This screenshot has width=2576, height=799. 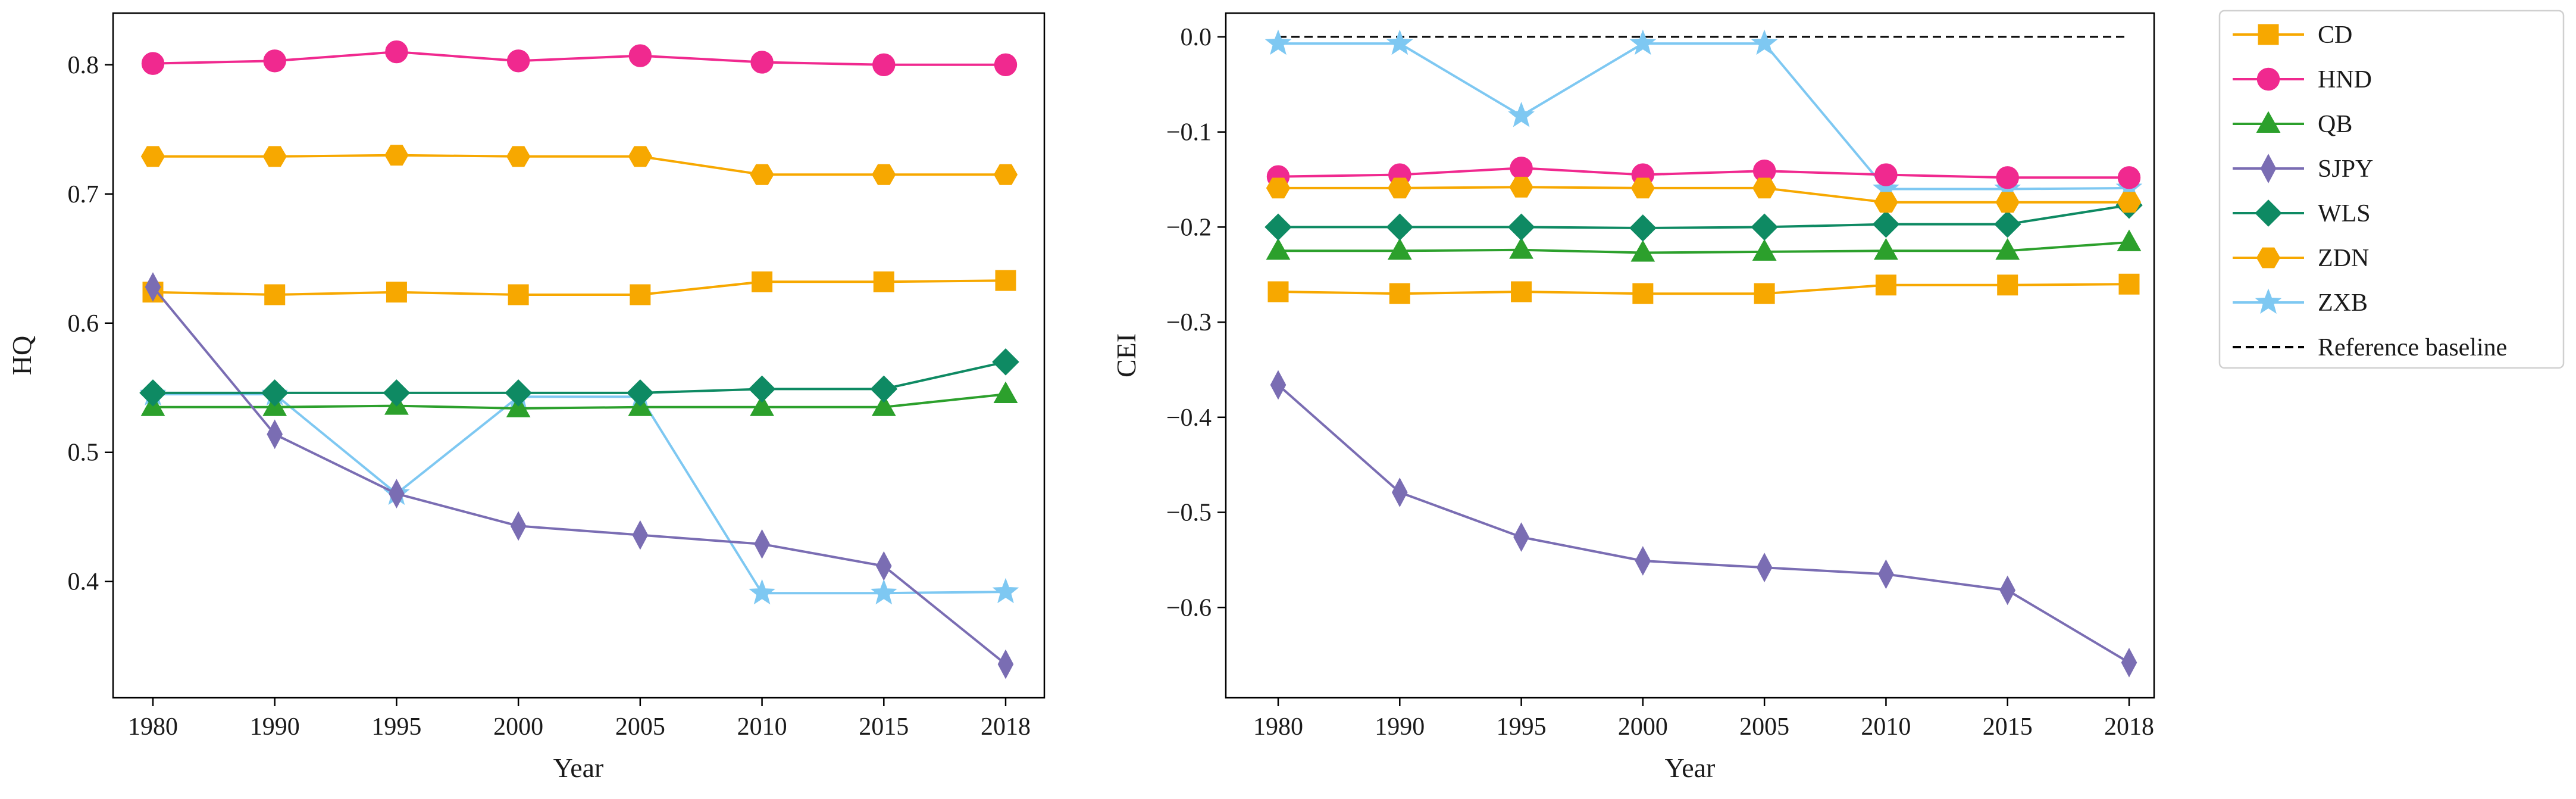 What do you see at coordinates (1703, 719) in the screenshot?
I see `cei-x-axis-ticks: 1980 1990 1995 2000 2005 2010 2015 2018` at bounding box center [1703, 719].